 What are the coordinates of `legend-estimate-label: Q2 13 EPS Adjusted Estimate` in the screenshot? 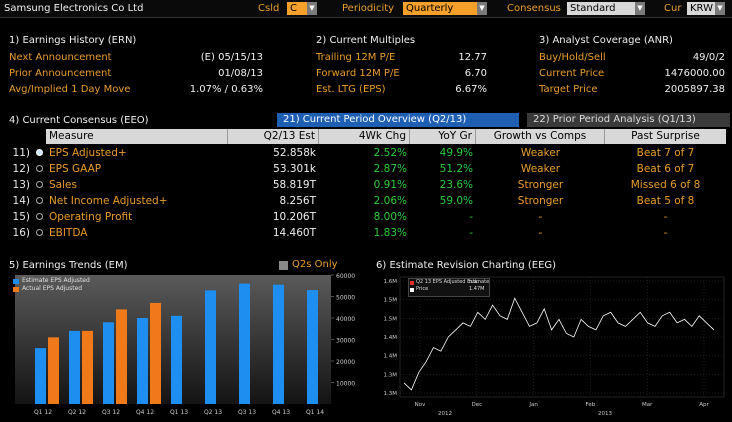 It's located at (453, 282).